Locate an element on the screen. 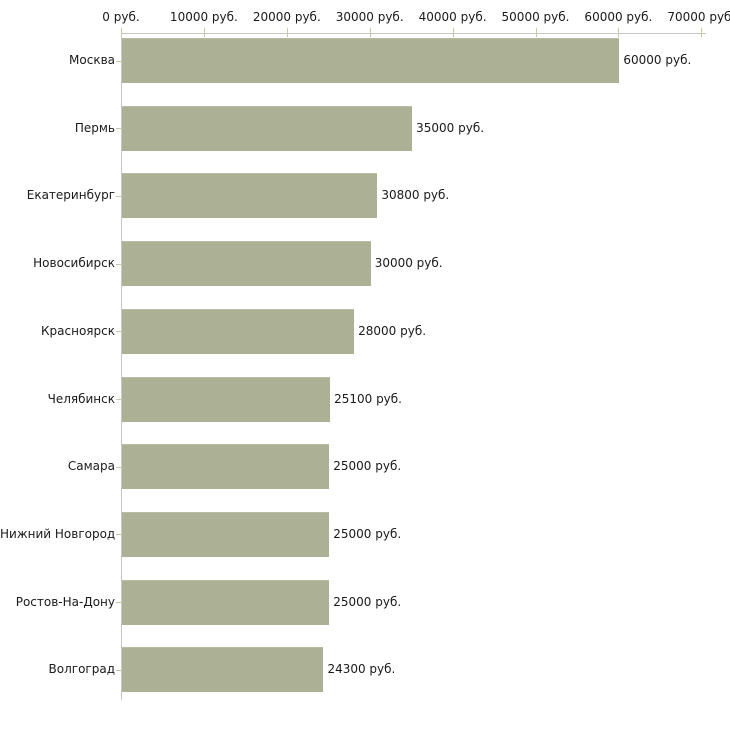 The height and width of the screenshot is (730, 730). value-label: 30800 руб. is located at coordinates (415, 195).